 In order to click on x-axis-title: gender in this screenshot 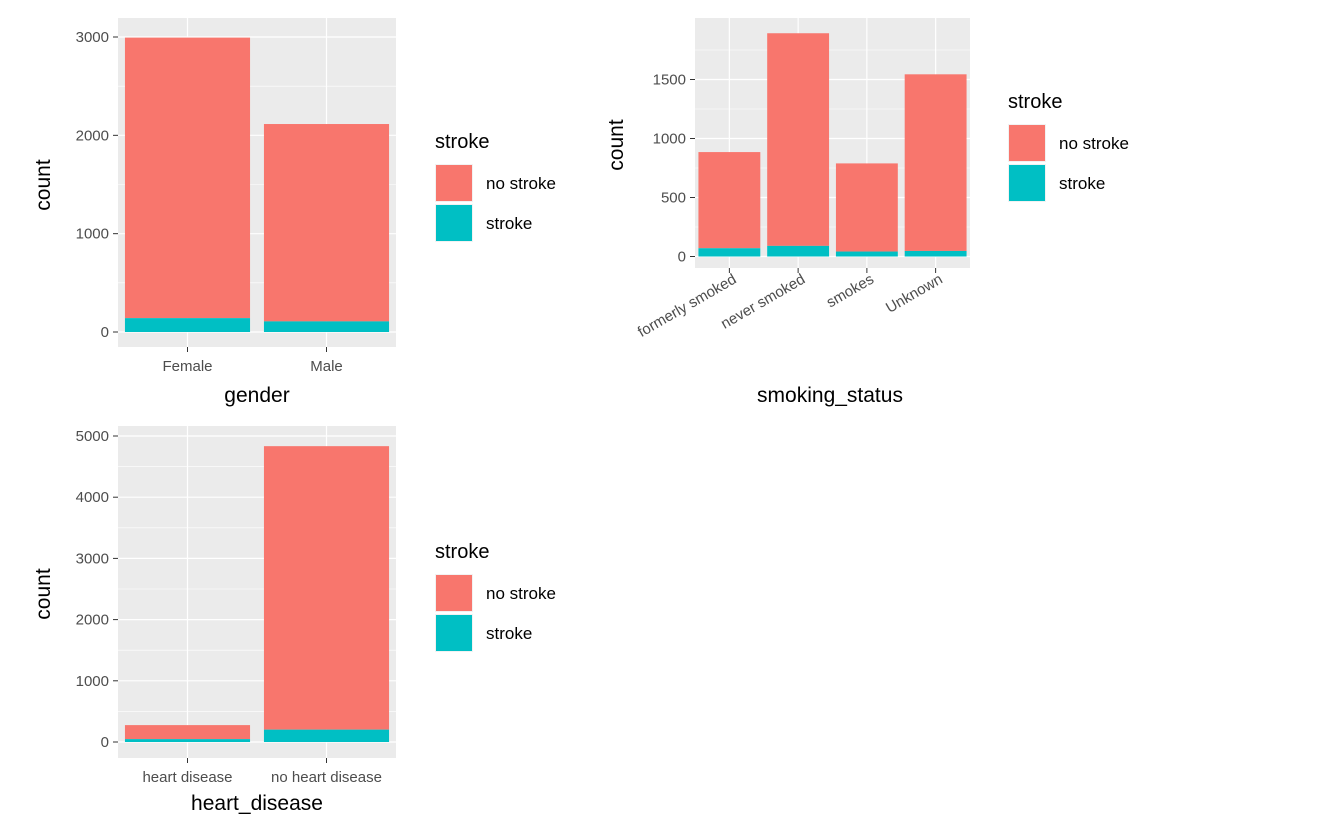, I will do `click(256, 395)`.